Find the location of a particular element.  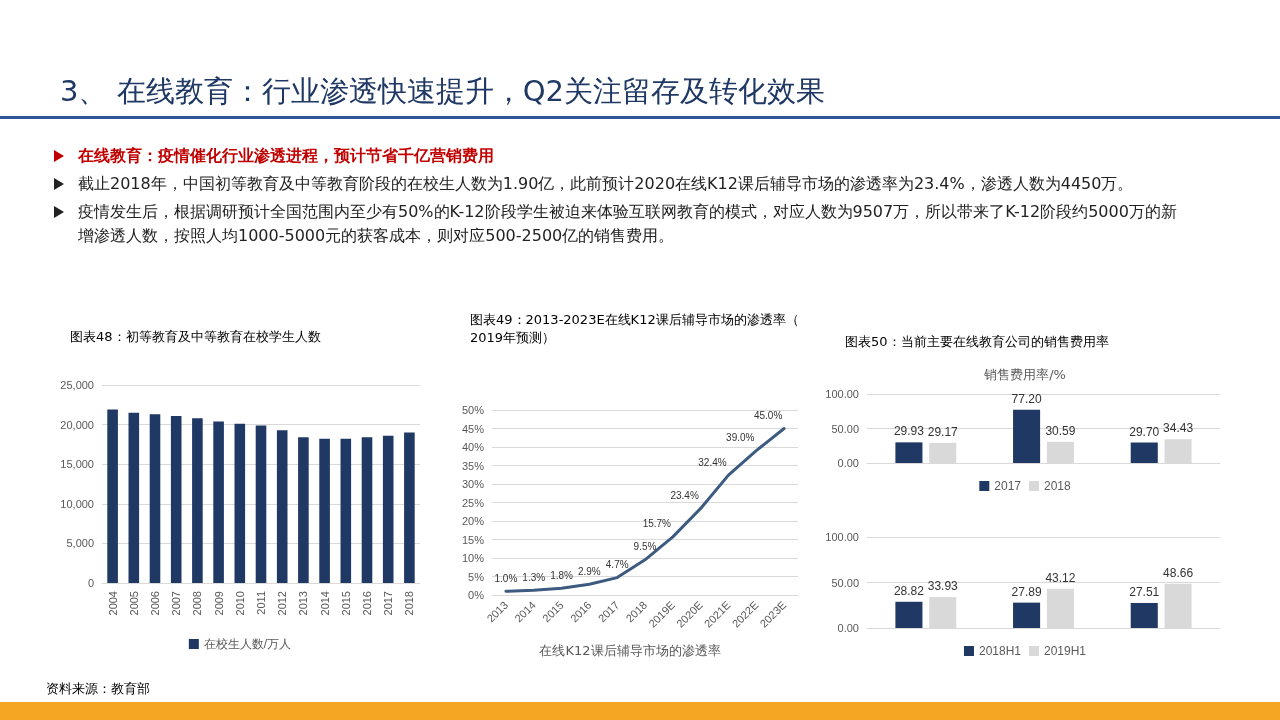

y-tick-label: 15% is located at coordinates (473, 539).